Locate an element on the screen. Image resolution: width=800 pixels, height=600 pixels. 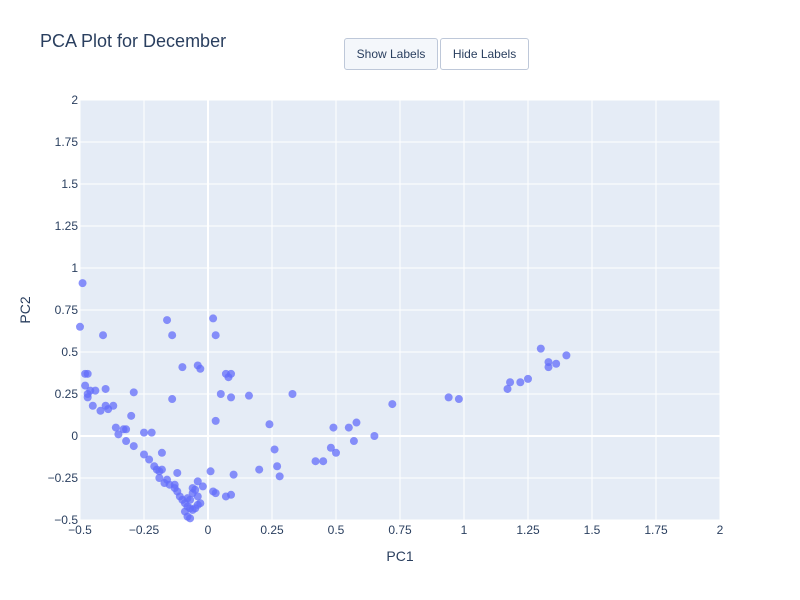
y-tick-label: 0.25 is located at coordinates (67, 394).